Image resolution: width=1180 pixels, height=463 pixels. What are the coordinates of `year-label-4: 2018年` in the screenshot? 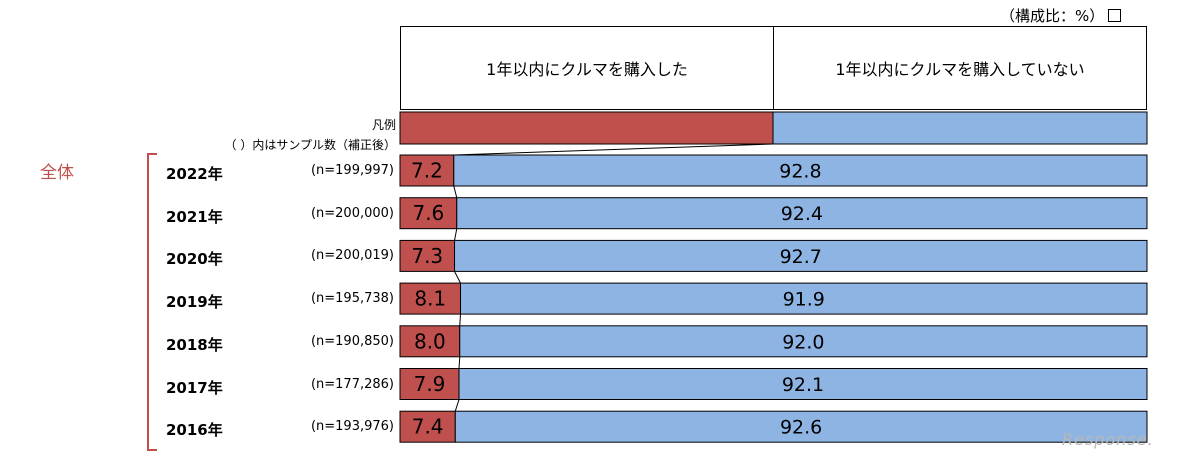 It's located at (194, 344).